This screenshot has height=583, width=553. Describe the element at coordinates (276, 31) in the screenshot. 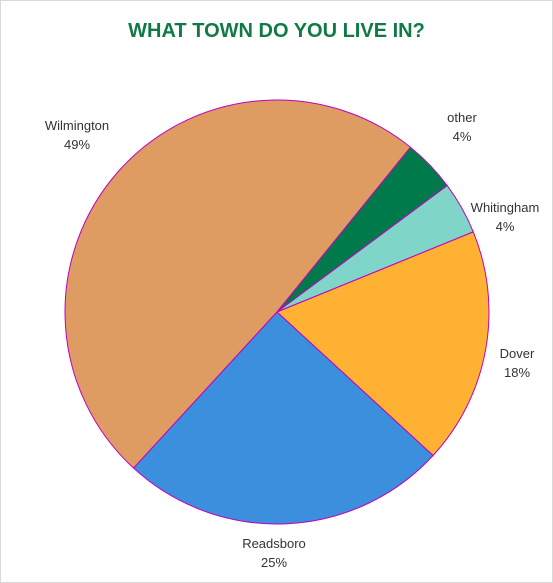

I see `chart-title: WHAT TOWN DO YOU LIVE IN?` at that location.